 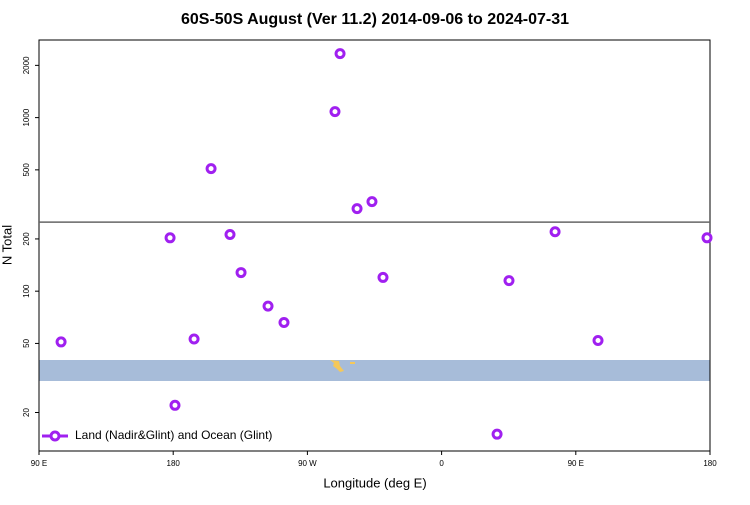 What do you see at coordinates (26, 411) in the screenshot?
I see `y-tick-label: 20` at bounding box center [26, 411].